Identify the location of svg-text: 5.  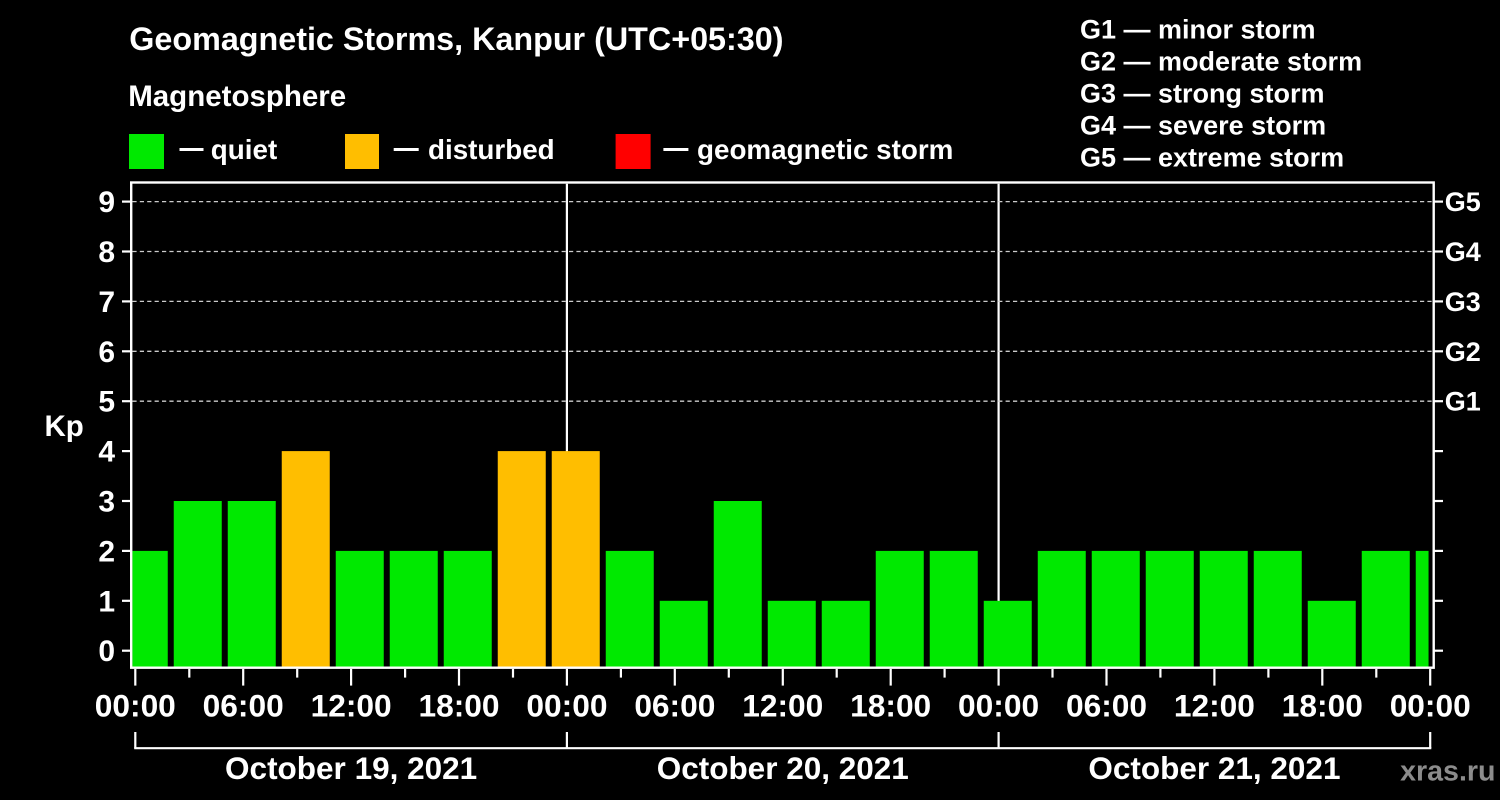
(106, 402).